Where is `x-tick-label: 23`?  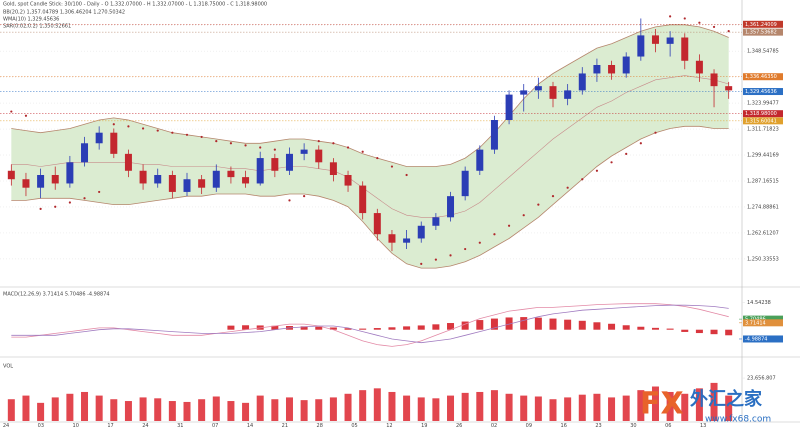 x-tick-label: 23 is located at coordinates (598, 426).